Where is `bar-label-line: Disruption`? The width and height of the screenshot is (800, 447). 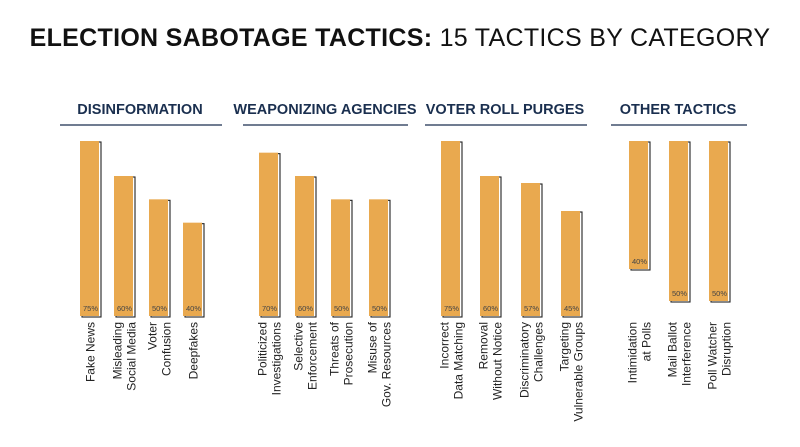 bar-label-line: Disruption is located at coordinates (727, 349).